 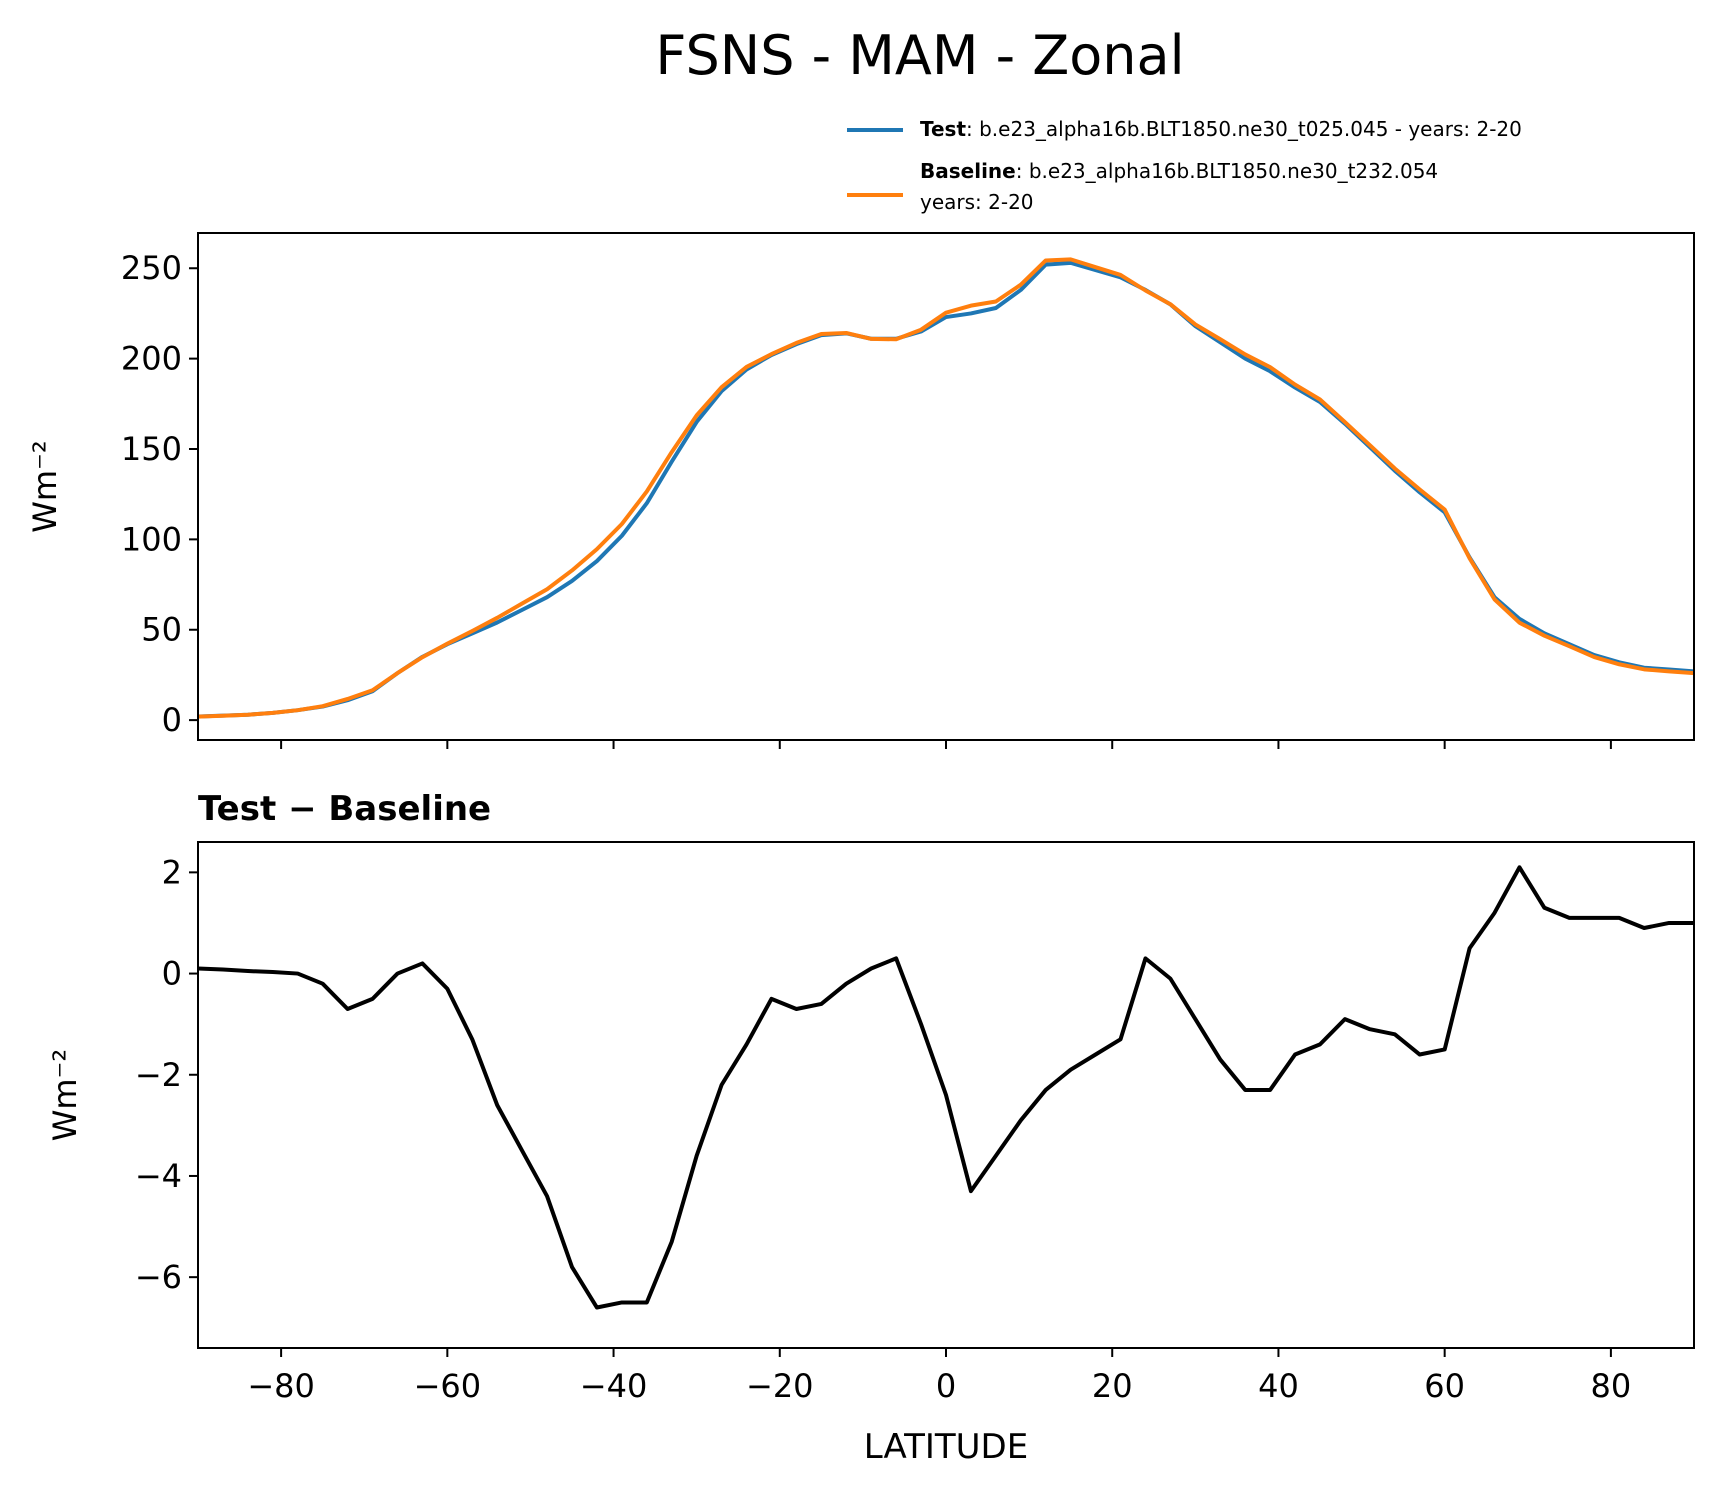 What do you see at coordinates (344, 809) in the screenshot?
I see `axes-title: Test − Baseline` at bounding box center [344, 809].